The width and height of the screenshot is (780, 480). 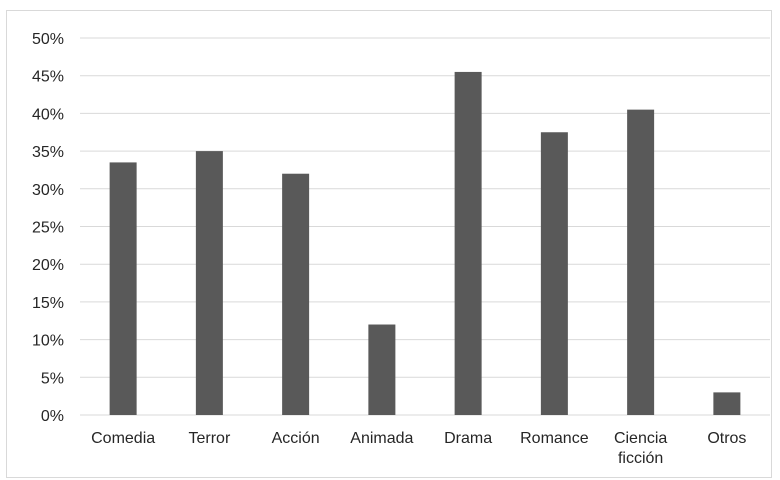 I want to click on y-tick-label: 30%, so click(x=48, y=190).